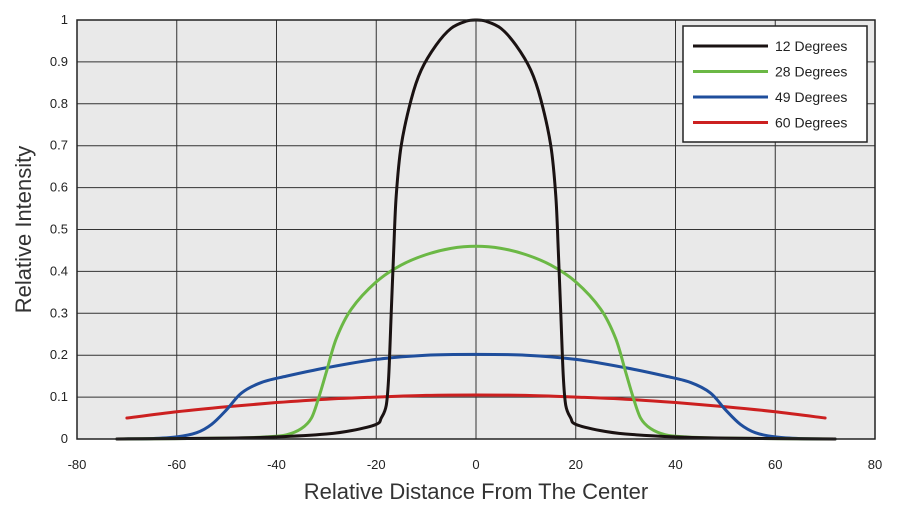 The height and width of the screenshot is (520, 900). What do you see at coordinates (675, 464) in the screenshot?
I see `x-tick-label: 40` at bounding box center [675, 464].